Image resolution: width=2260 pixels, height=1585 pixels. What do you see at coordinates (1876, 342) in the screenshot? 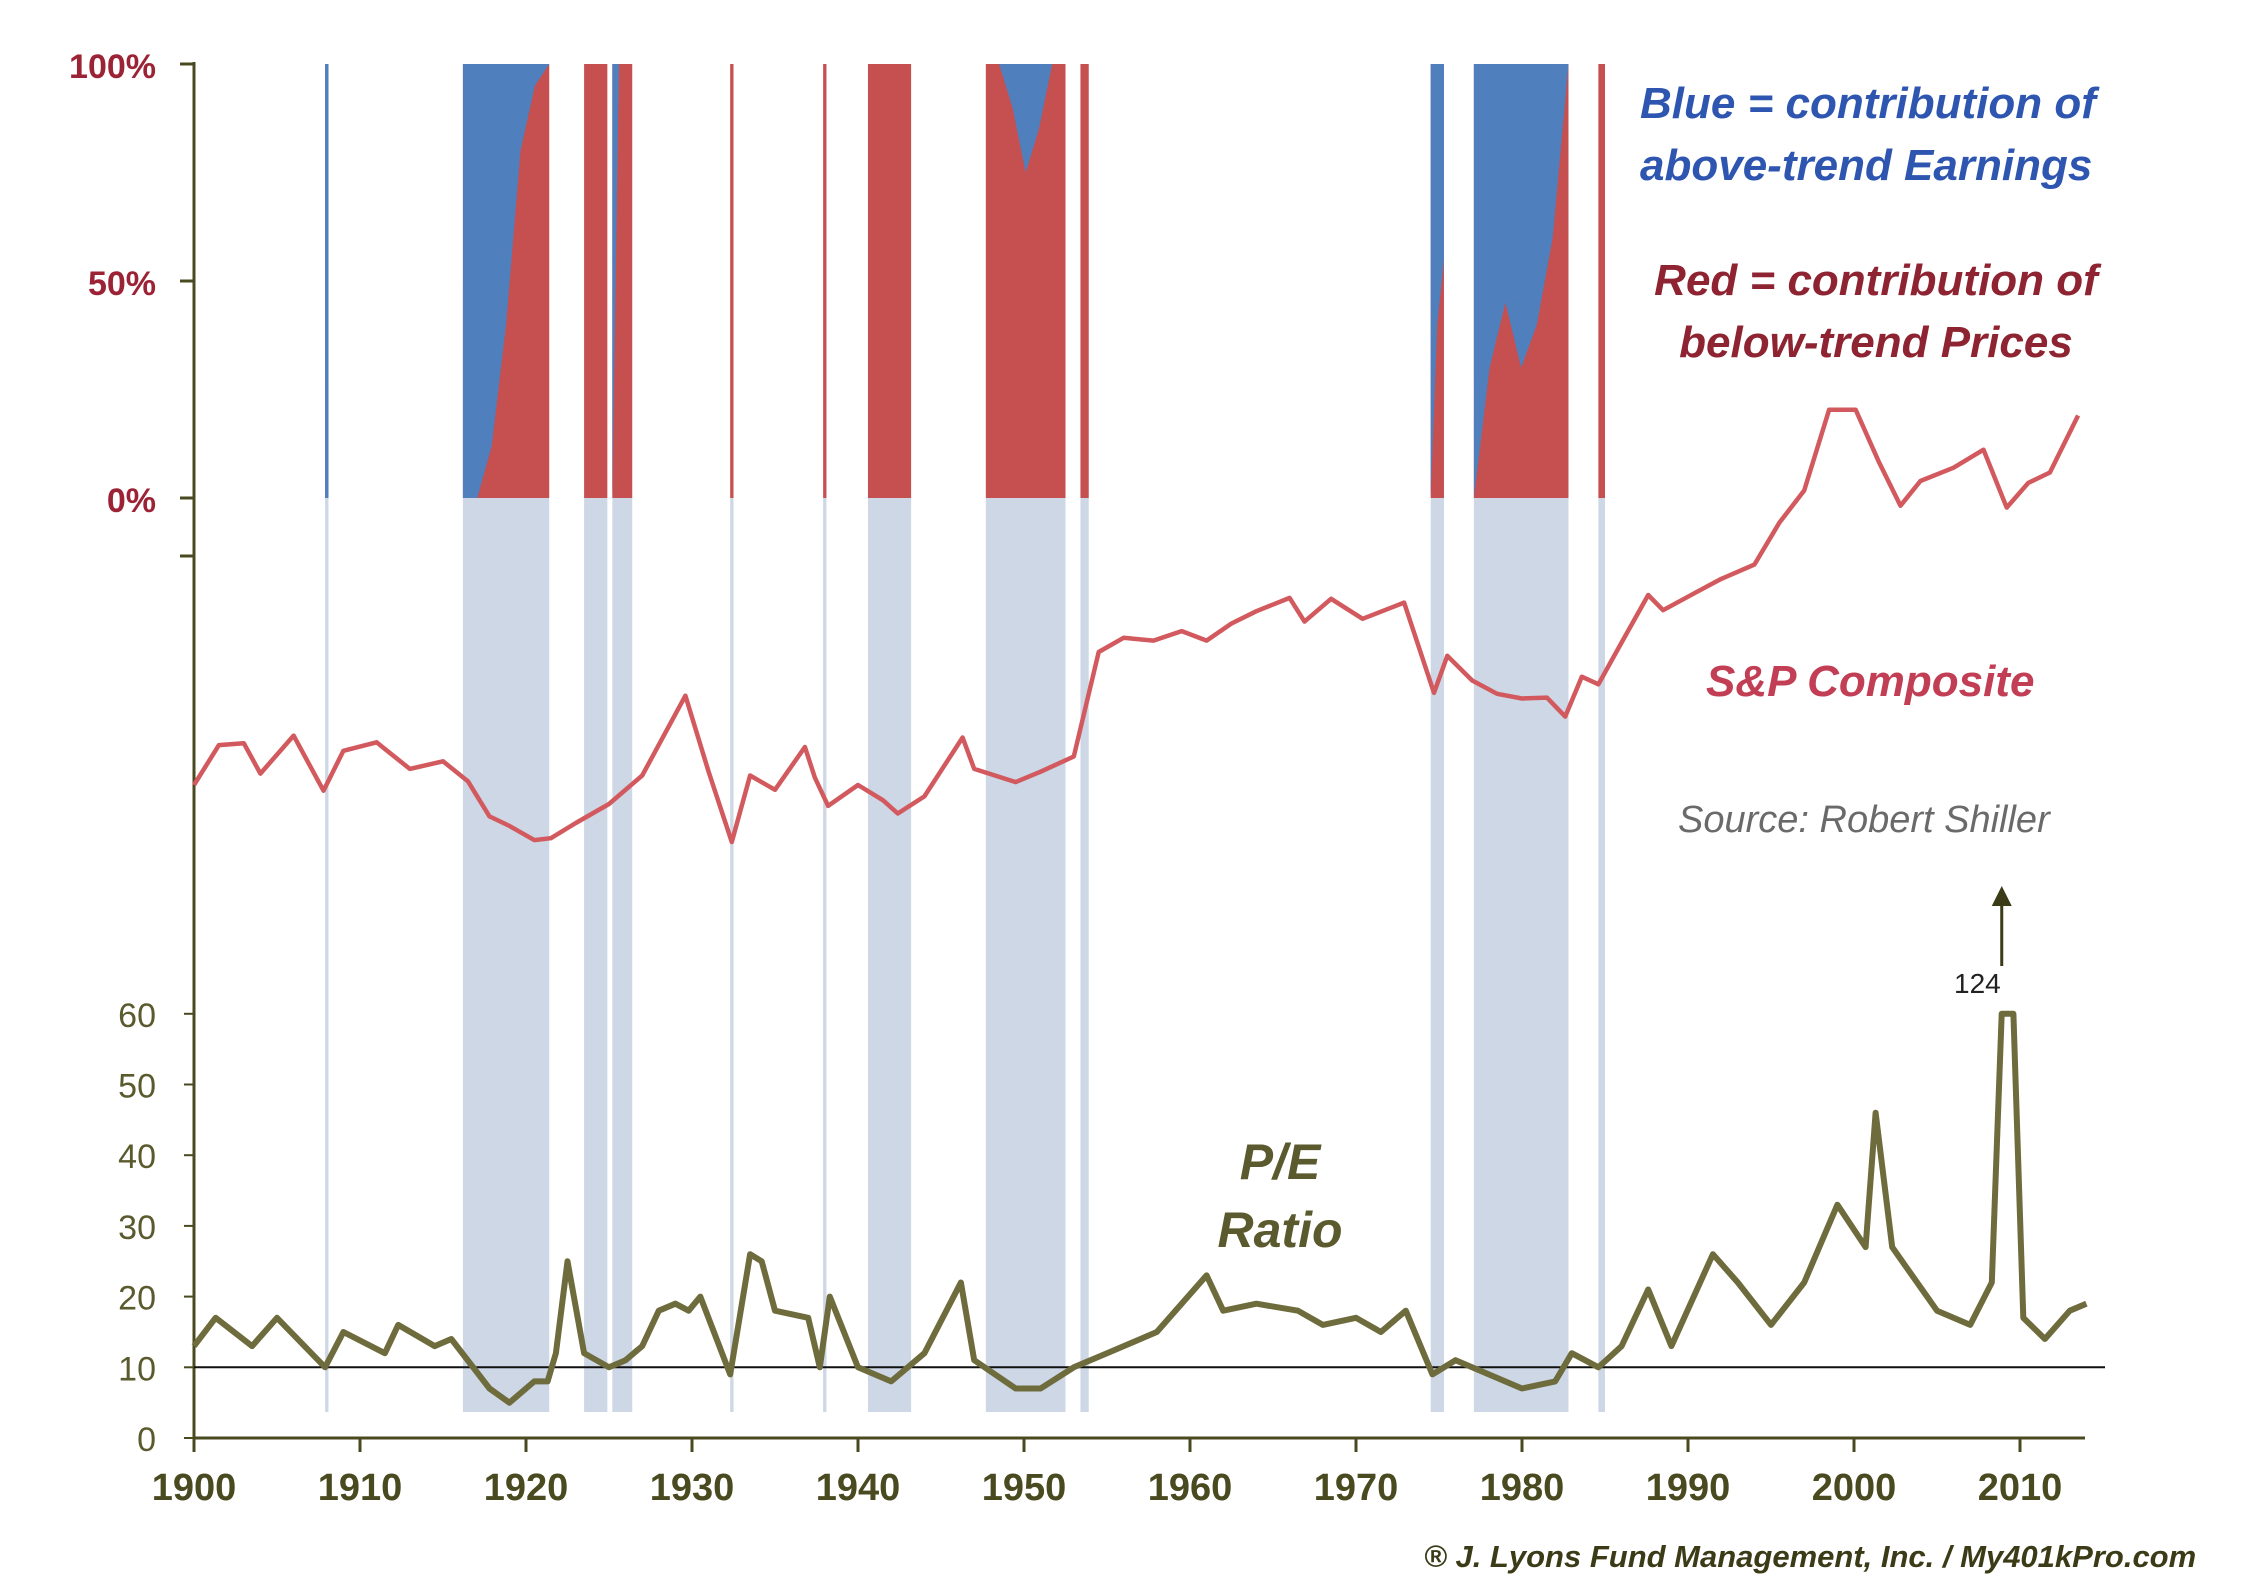
I see `legend-red-line2: below-trend Prices` at bounding box center [1876, 342].